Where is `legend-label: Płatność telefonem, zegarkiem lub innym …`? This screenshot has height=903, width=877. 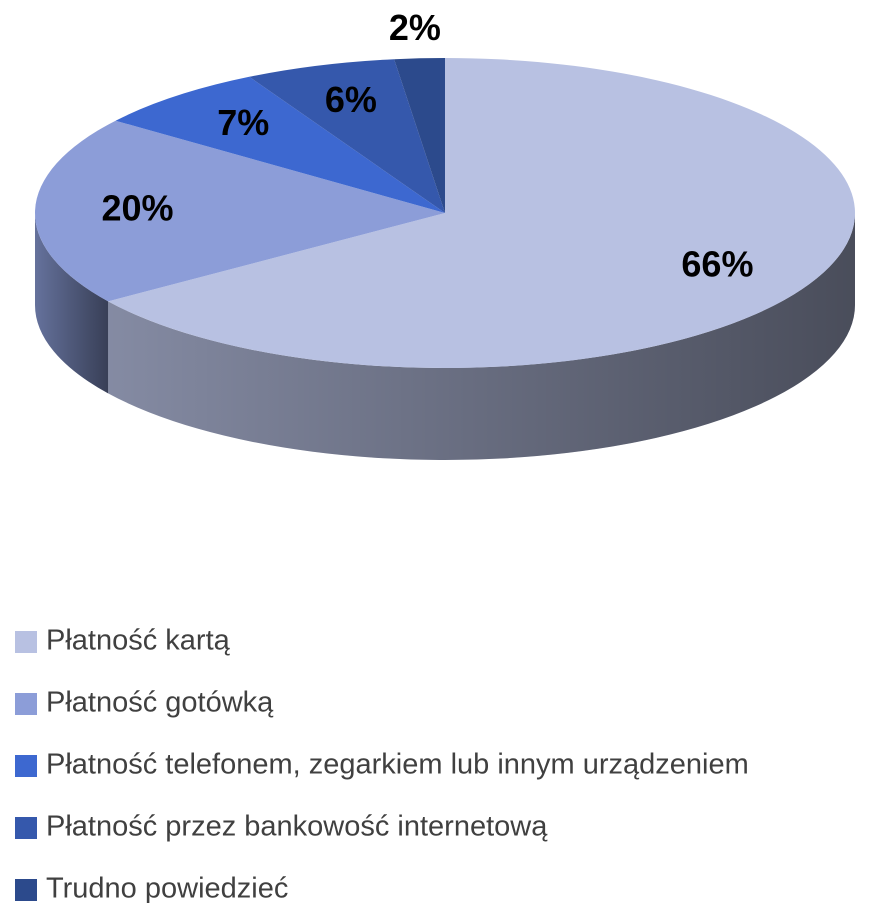
legend-label: Płatność telefonem, zegarkiem lub innym … is located at coordinates (397, 765).